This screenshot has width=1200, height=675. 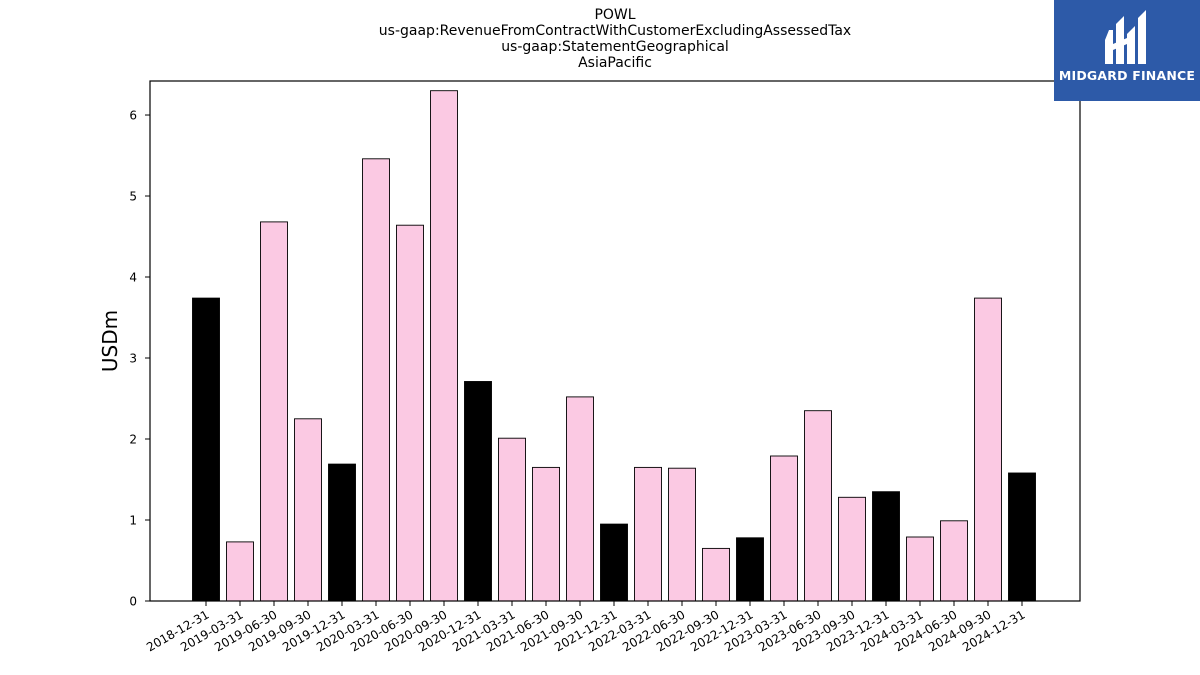 I want to click on chart-subtitle-member: AsiaPacific, so click(x=615, y=63).